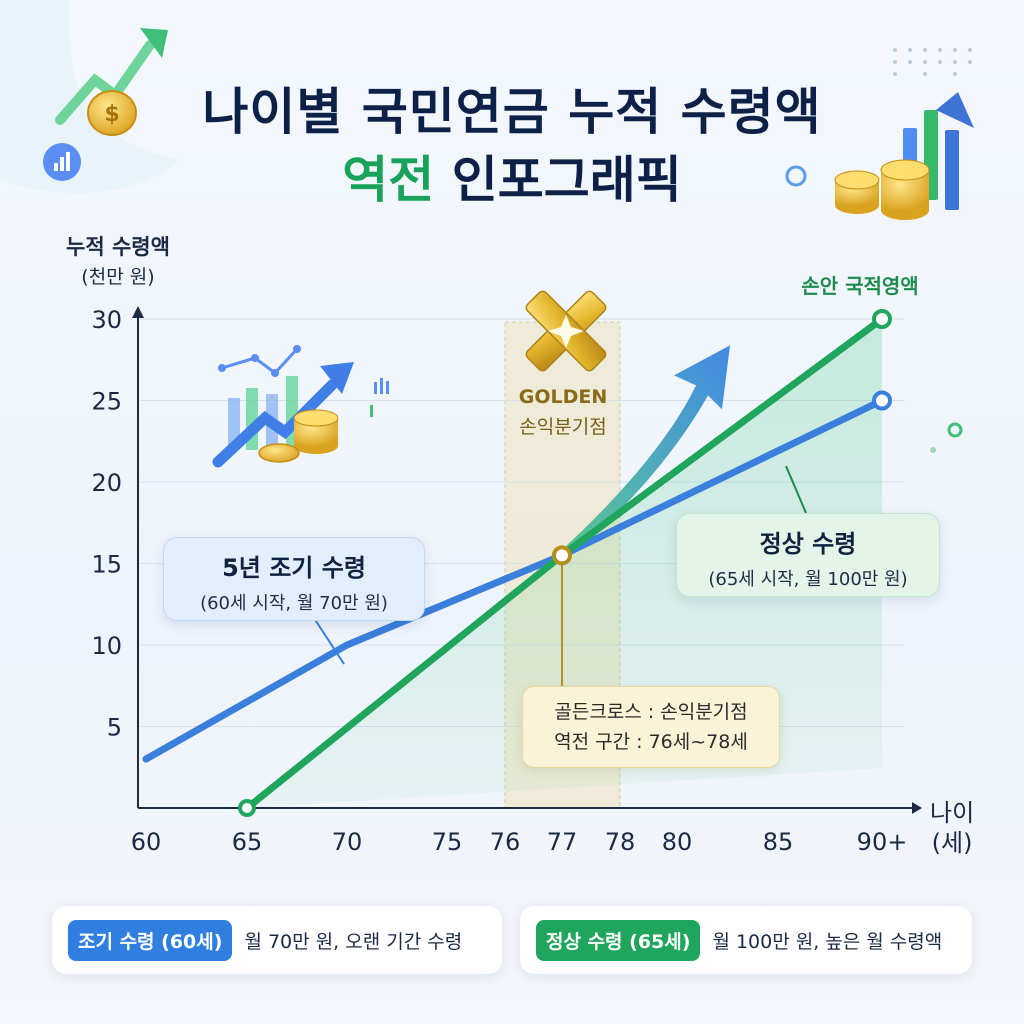  What do you see at coordinates (566, 331) in the screenshot?
I see `golden-cross-icon` at bounding box center [566, 331].